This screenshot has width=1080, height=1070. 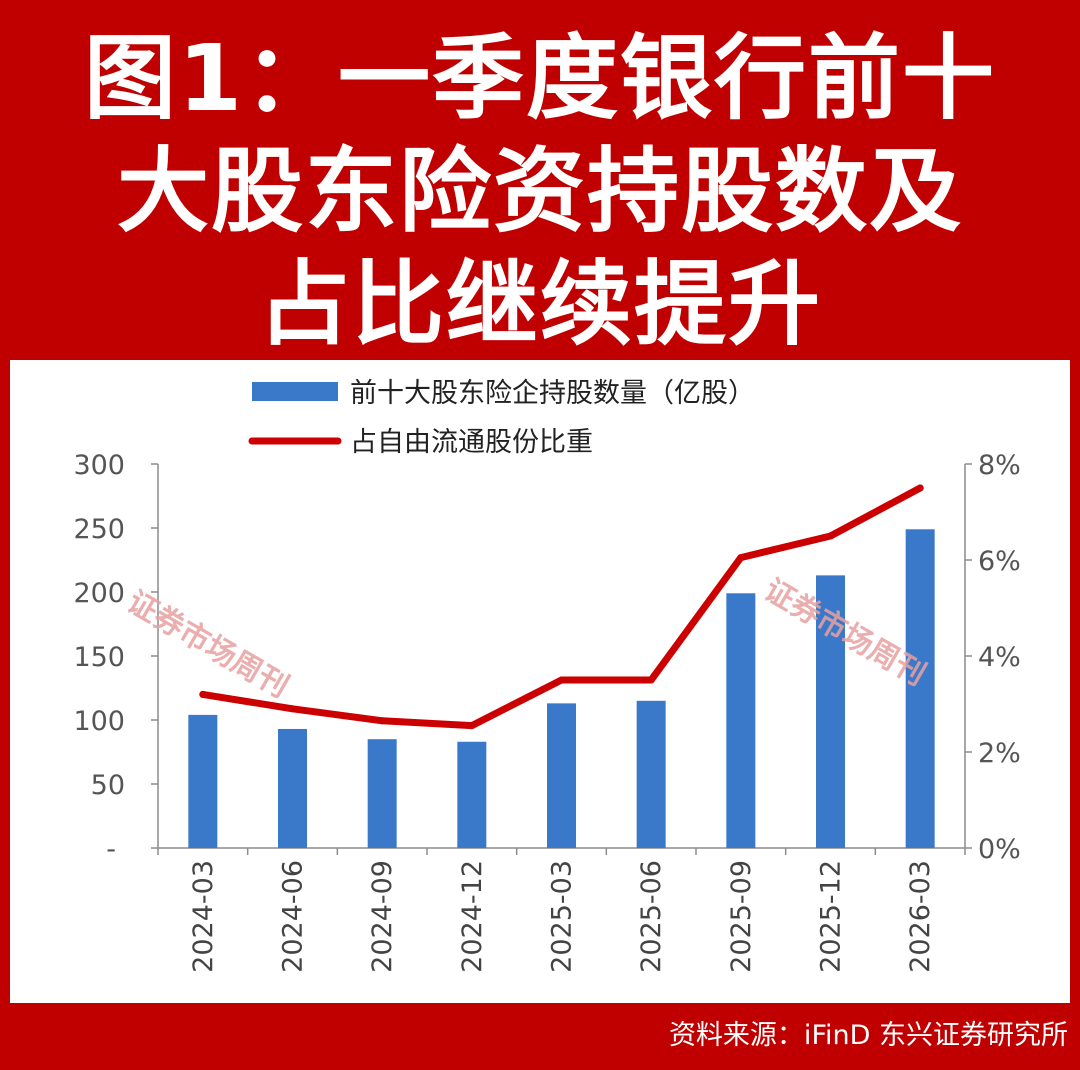 What do you see at coordinates (539, 78) in the screenshot?
I see `title-line-1: 图1：一季度银行前十` at bounding box center [539, 78].